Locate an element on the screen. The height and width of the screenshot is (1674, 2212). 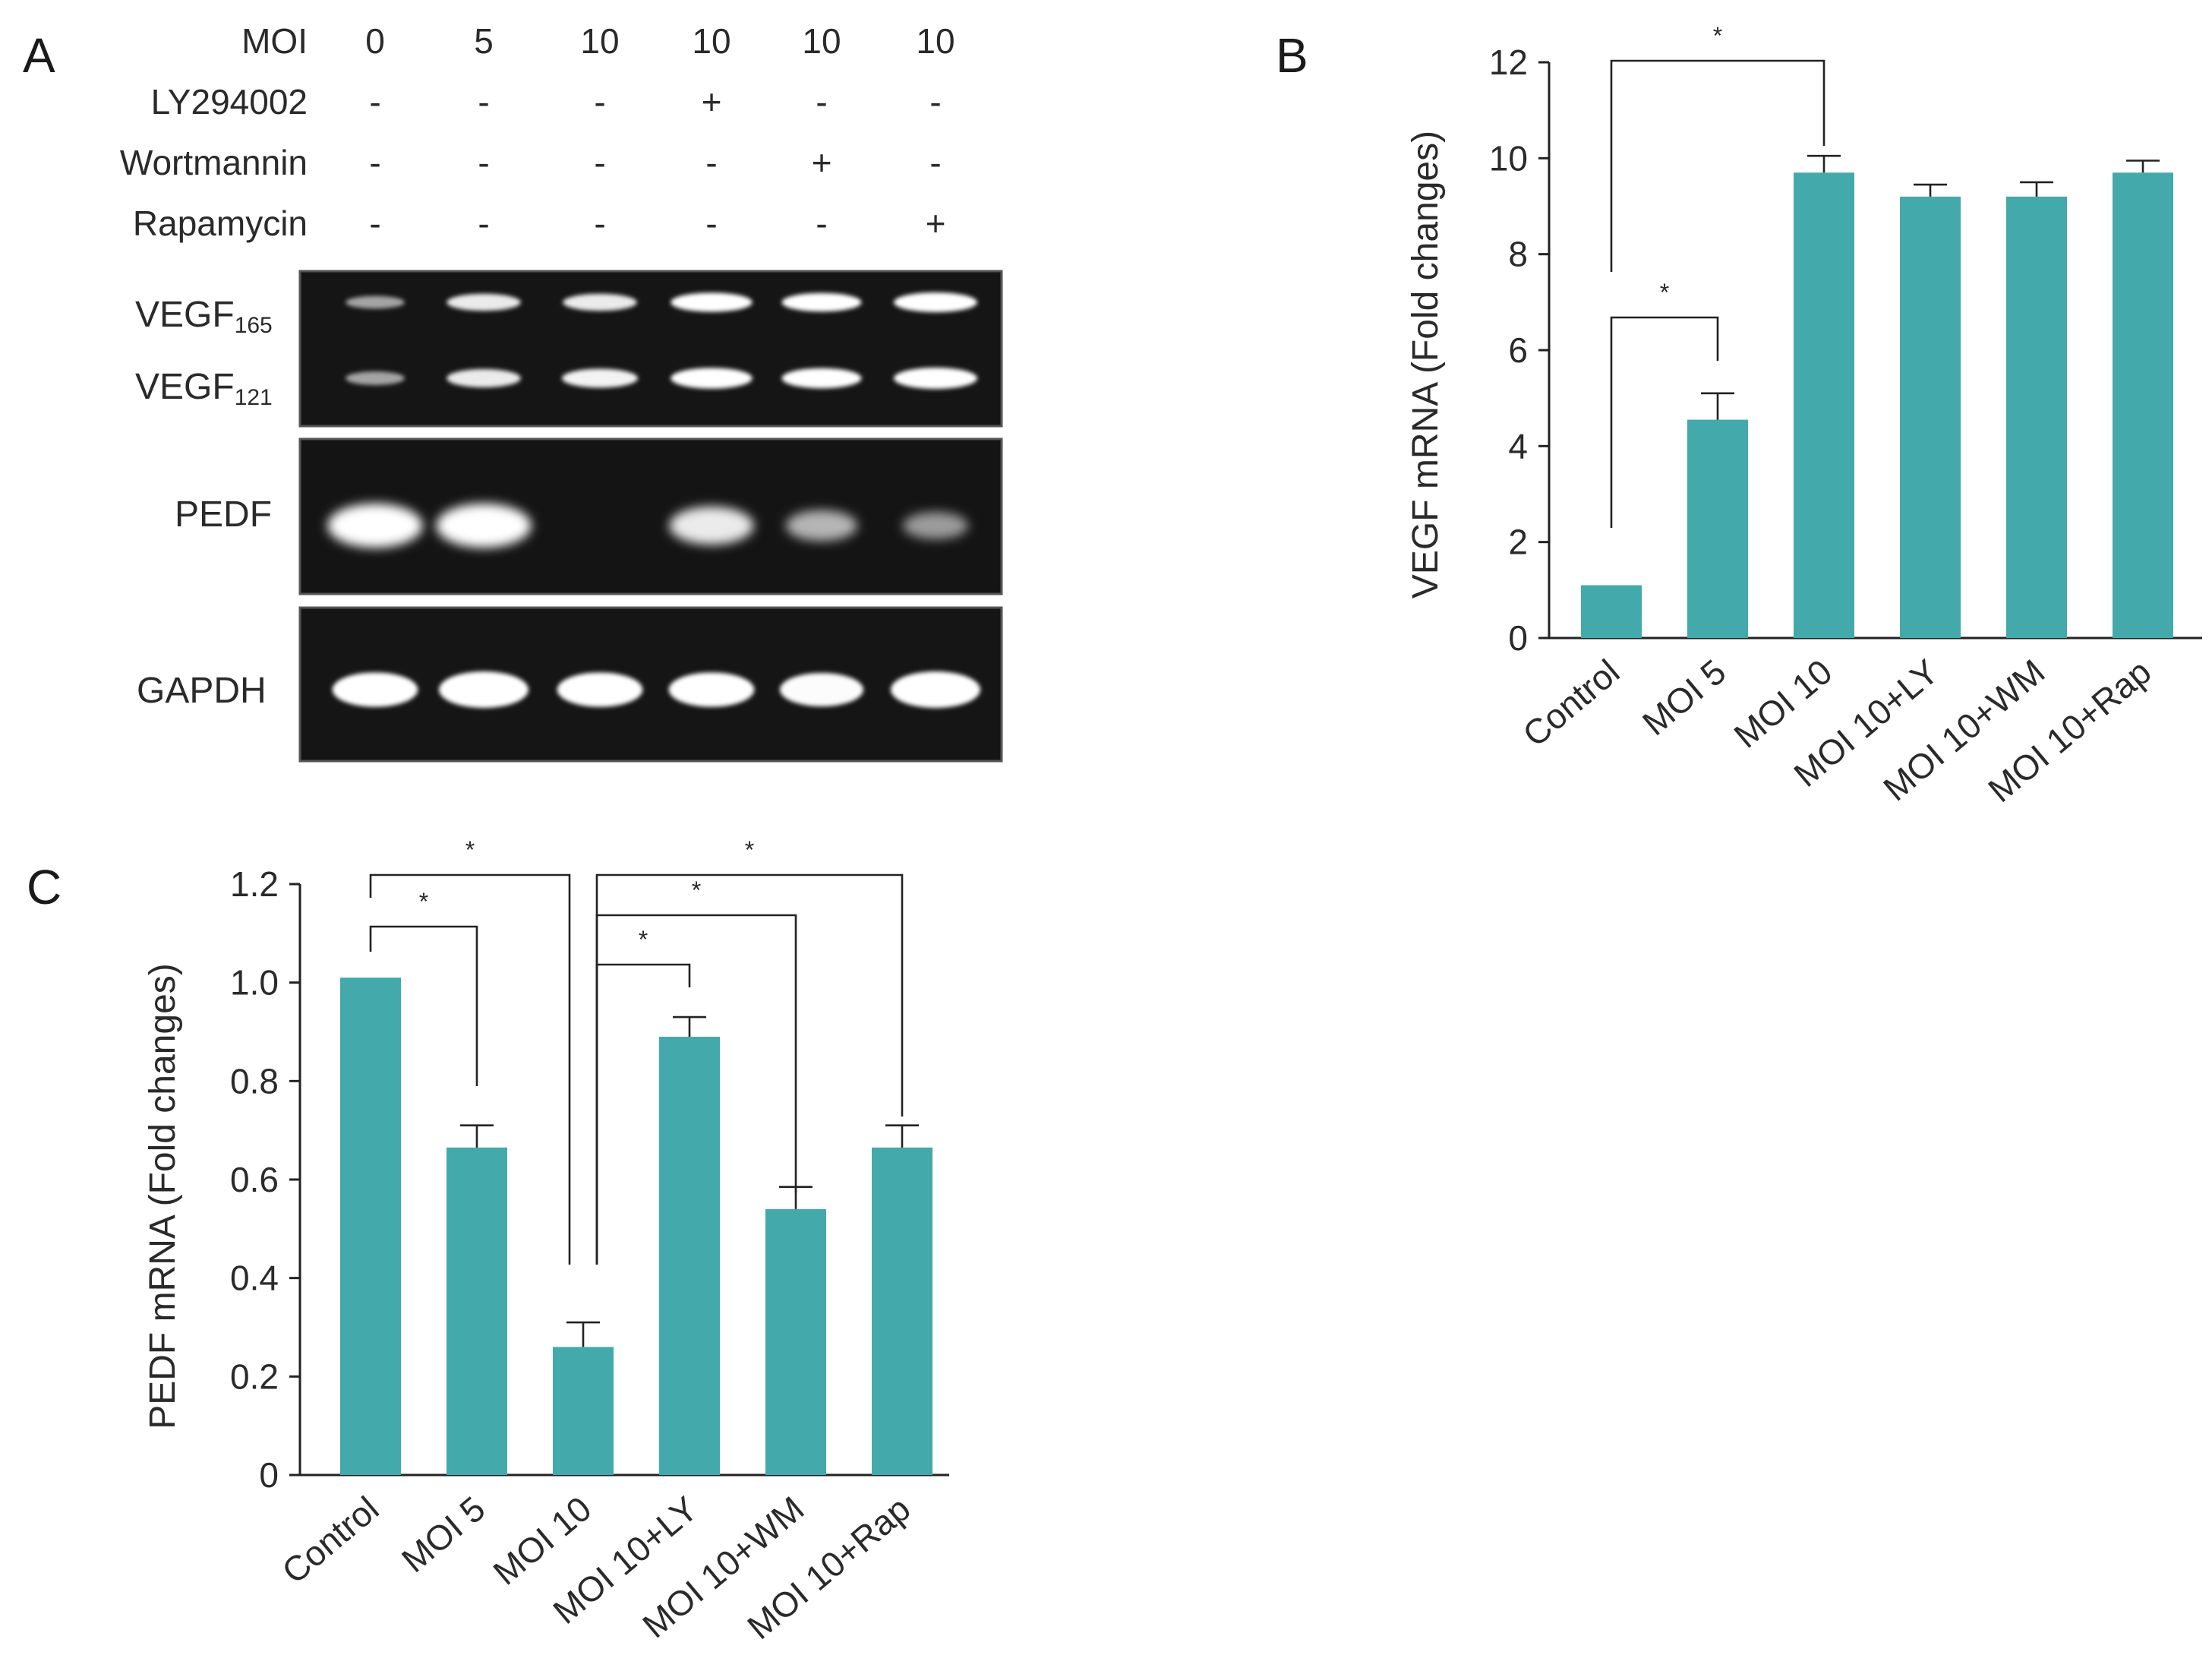
y-tick-label: 0.8 is located at coordinates (254, 1081).